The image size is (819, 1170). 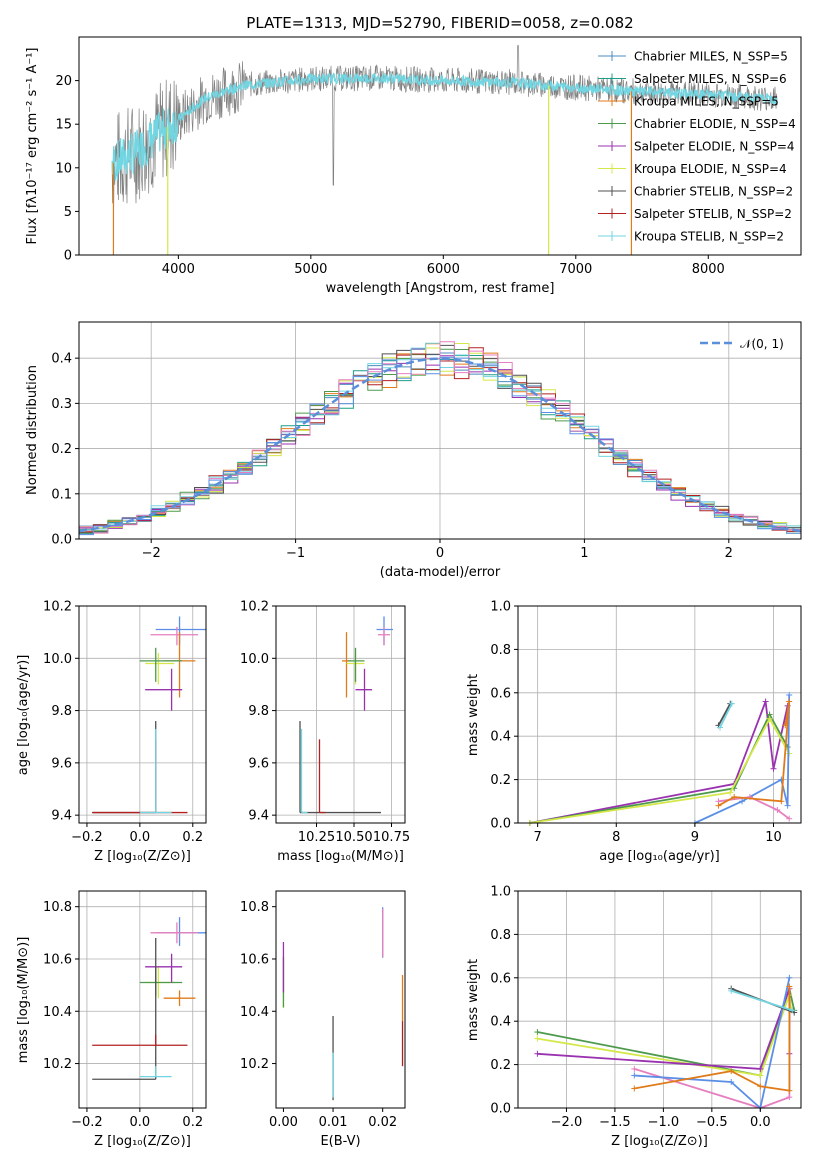 I want to click on y-axis-label: Flux [fλ10⁻¹⁷ erg cm⁻² s⁻¹ A⁻¹], so click(x=32, y=146).